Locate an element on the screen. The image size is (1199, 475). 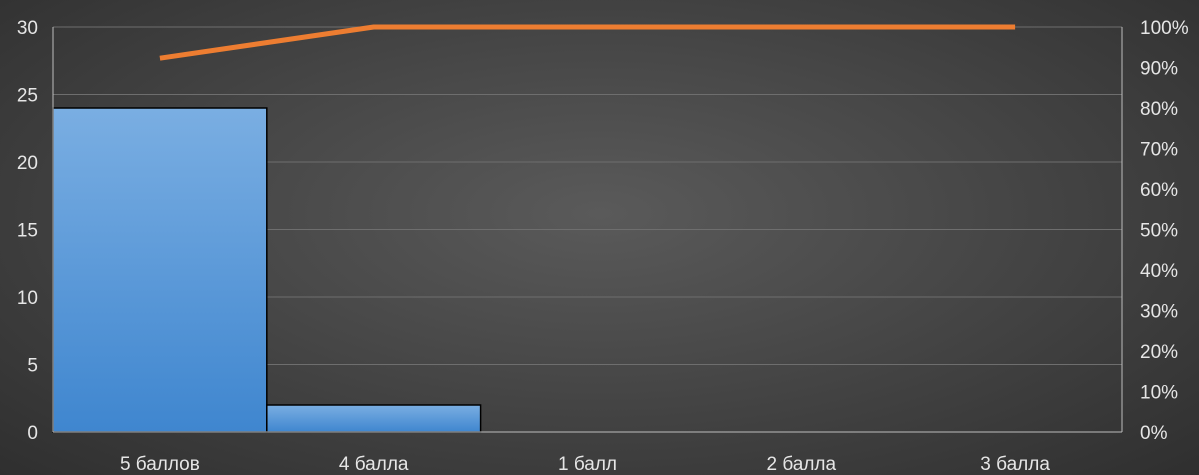
right-axis-tick-label: 30% is located at coordinates (1159, 312).